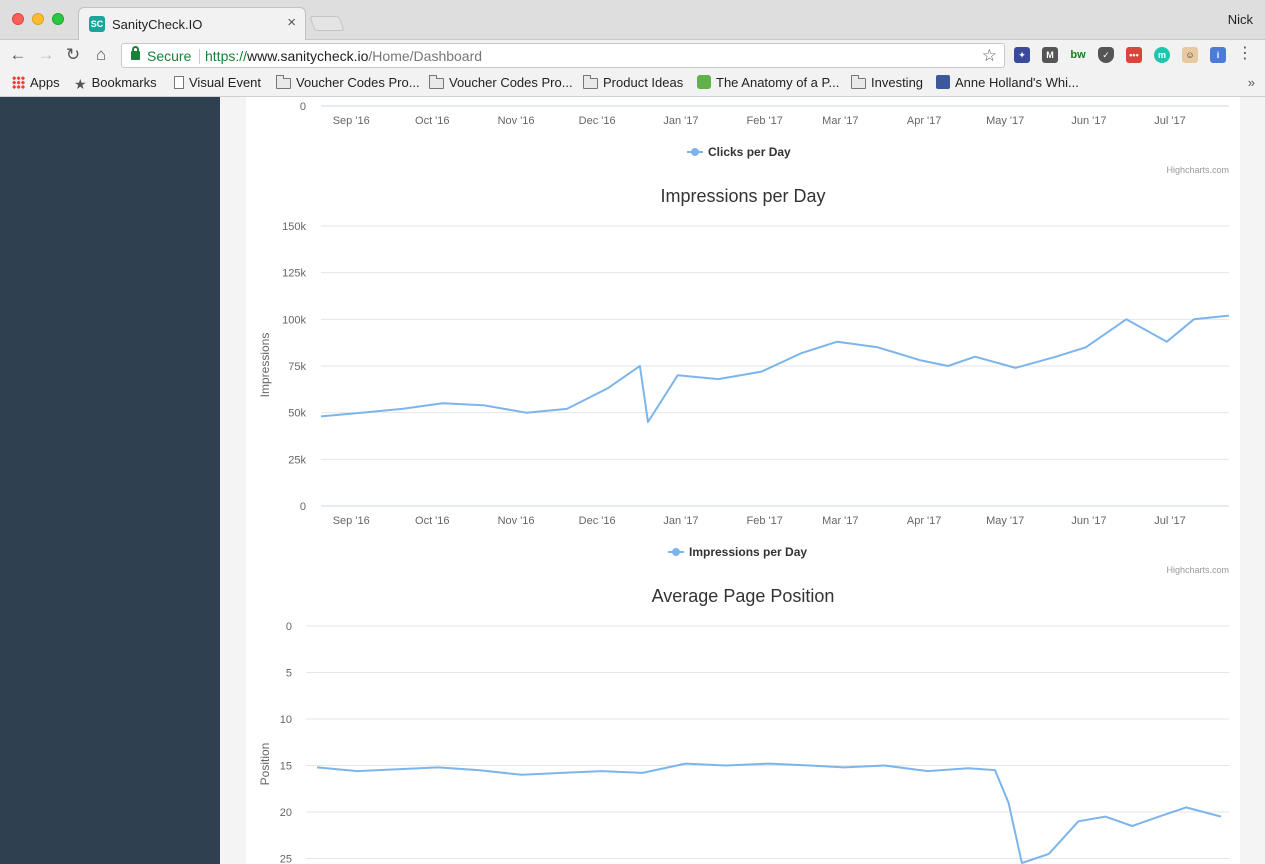 The height and width of the screenshot is (864, 1265). What do you see at coordinates (73, 54) in the screenshot?
I see `reload-icon: ↻` at bounding box center [73, 54].